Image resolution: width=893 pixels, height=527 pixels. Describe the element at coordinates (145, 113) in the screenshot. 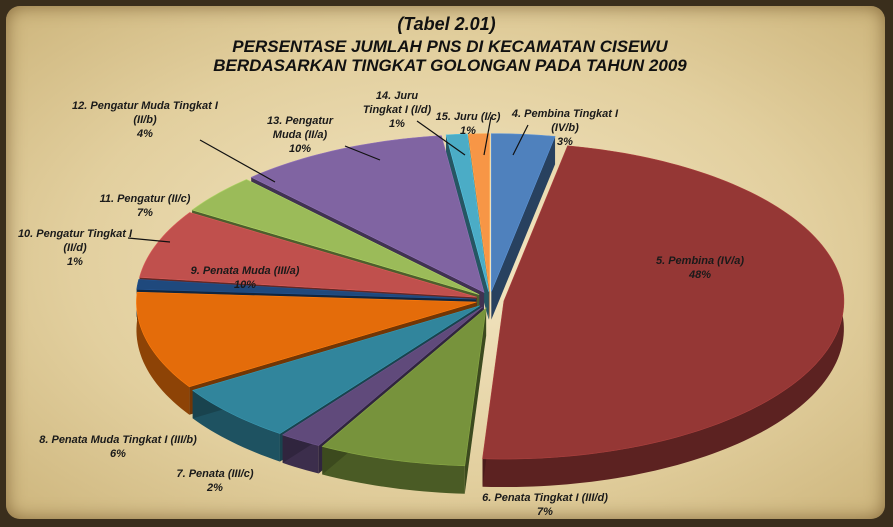

I see `category-label: 12. Pengatur Muda Tingkat I (II/b)` at that location.